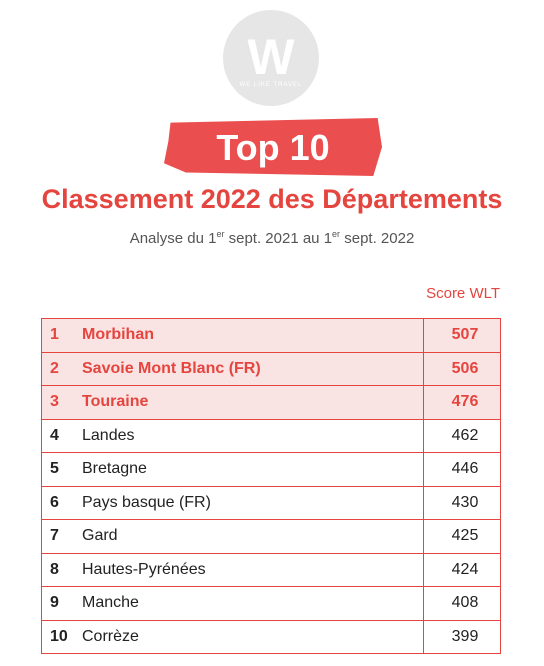  Describe the element at coordinates (60, 603) in the screenshot. I see `rank-cell: 9` at that location.